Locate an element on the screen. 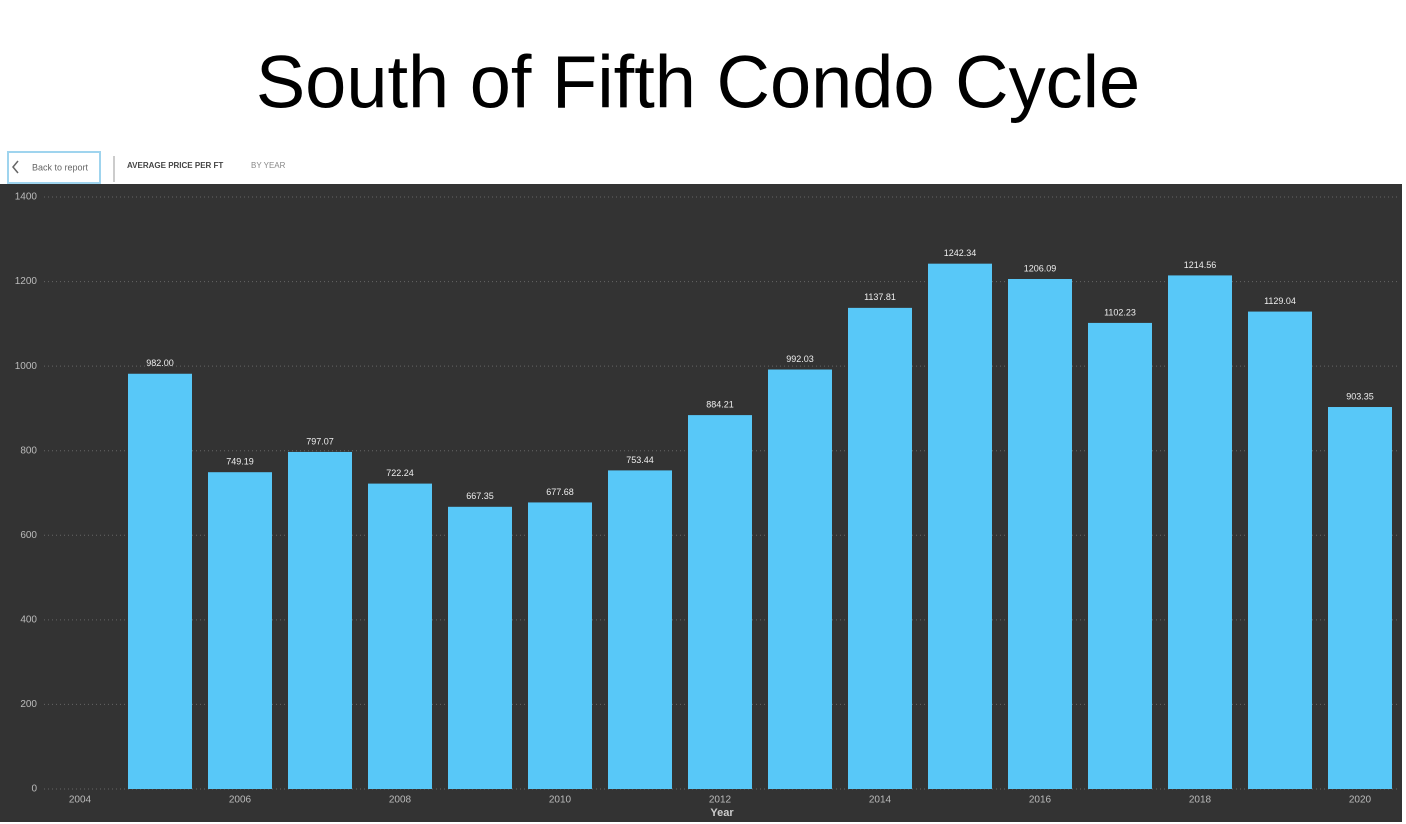 Image resolution: width=1406 pixels, height=824 pixels. data-label: 1214.56 is located at coordinates (1200, 265).